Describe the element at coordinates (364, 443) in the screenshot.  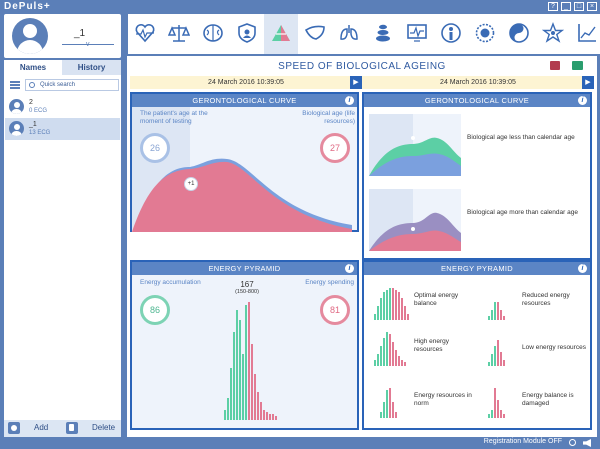
I see `status-bar: Registration Module OFF` at that location.